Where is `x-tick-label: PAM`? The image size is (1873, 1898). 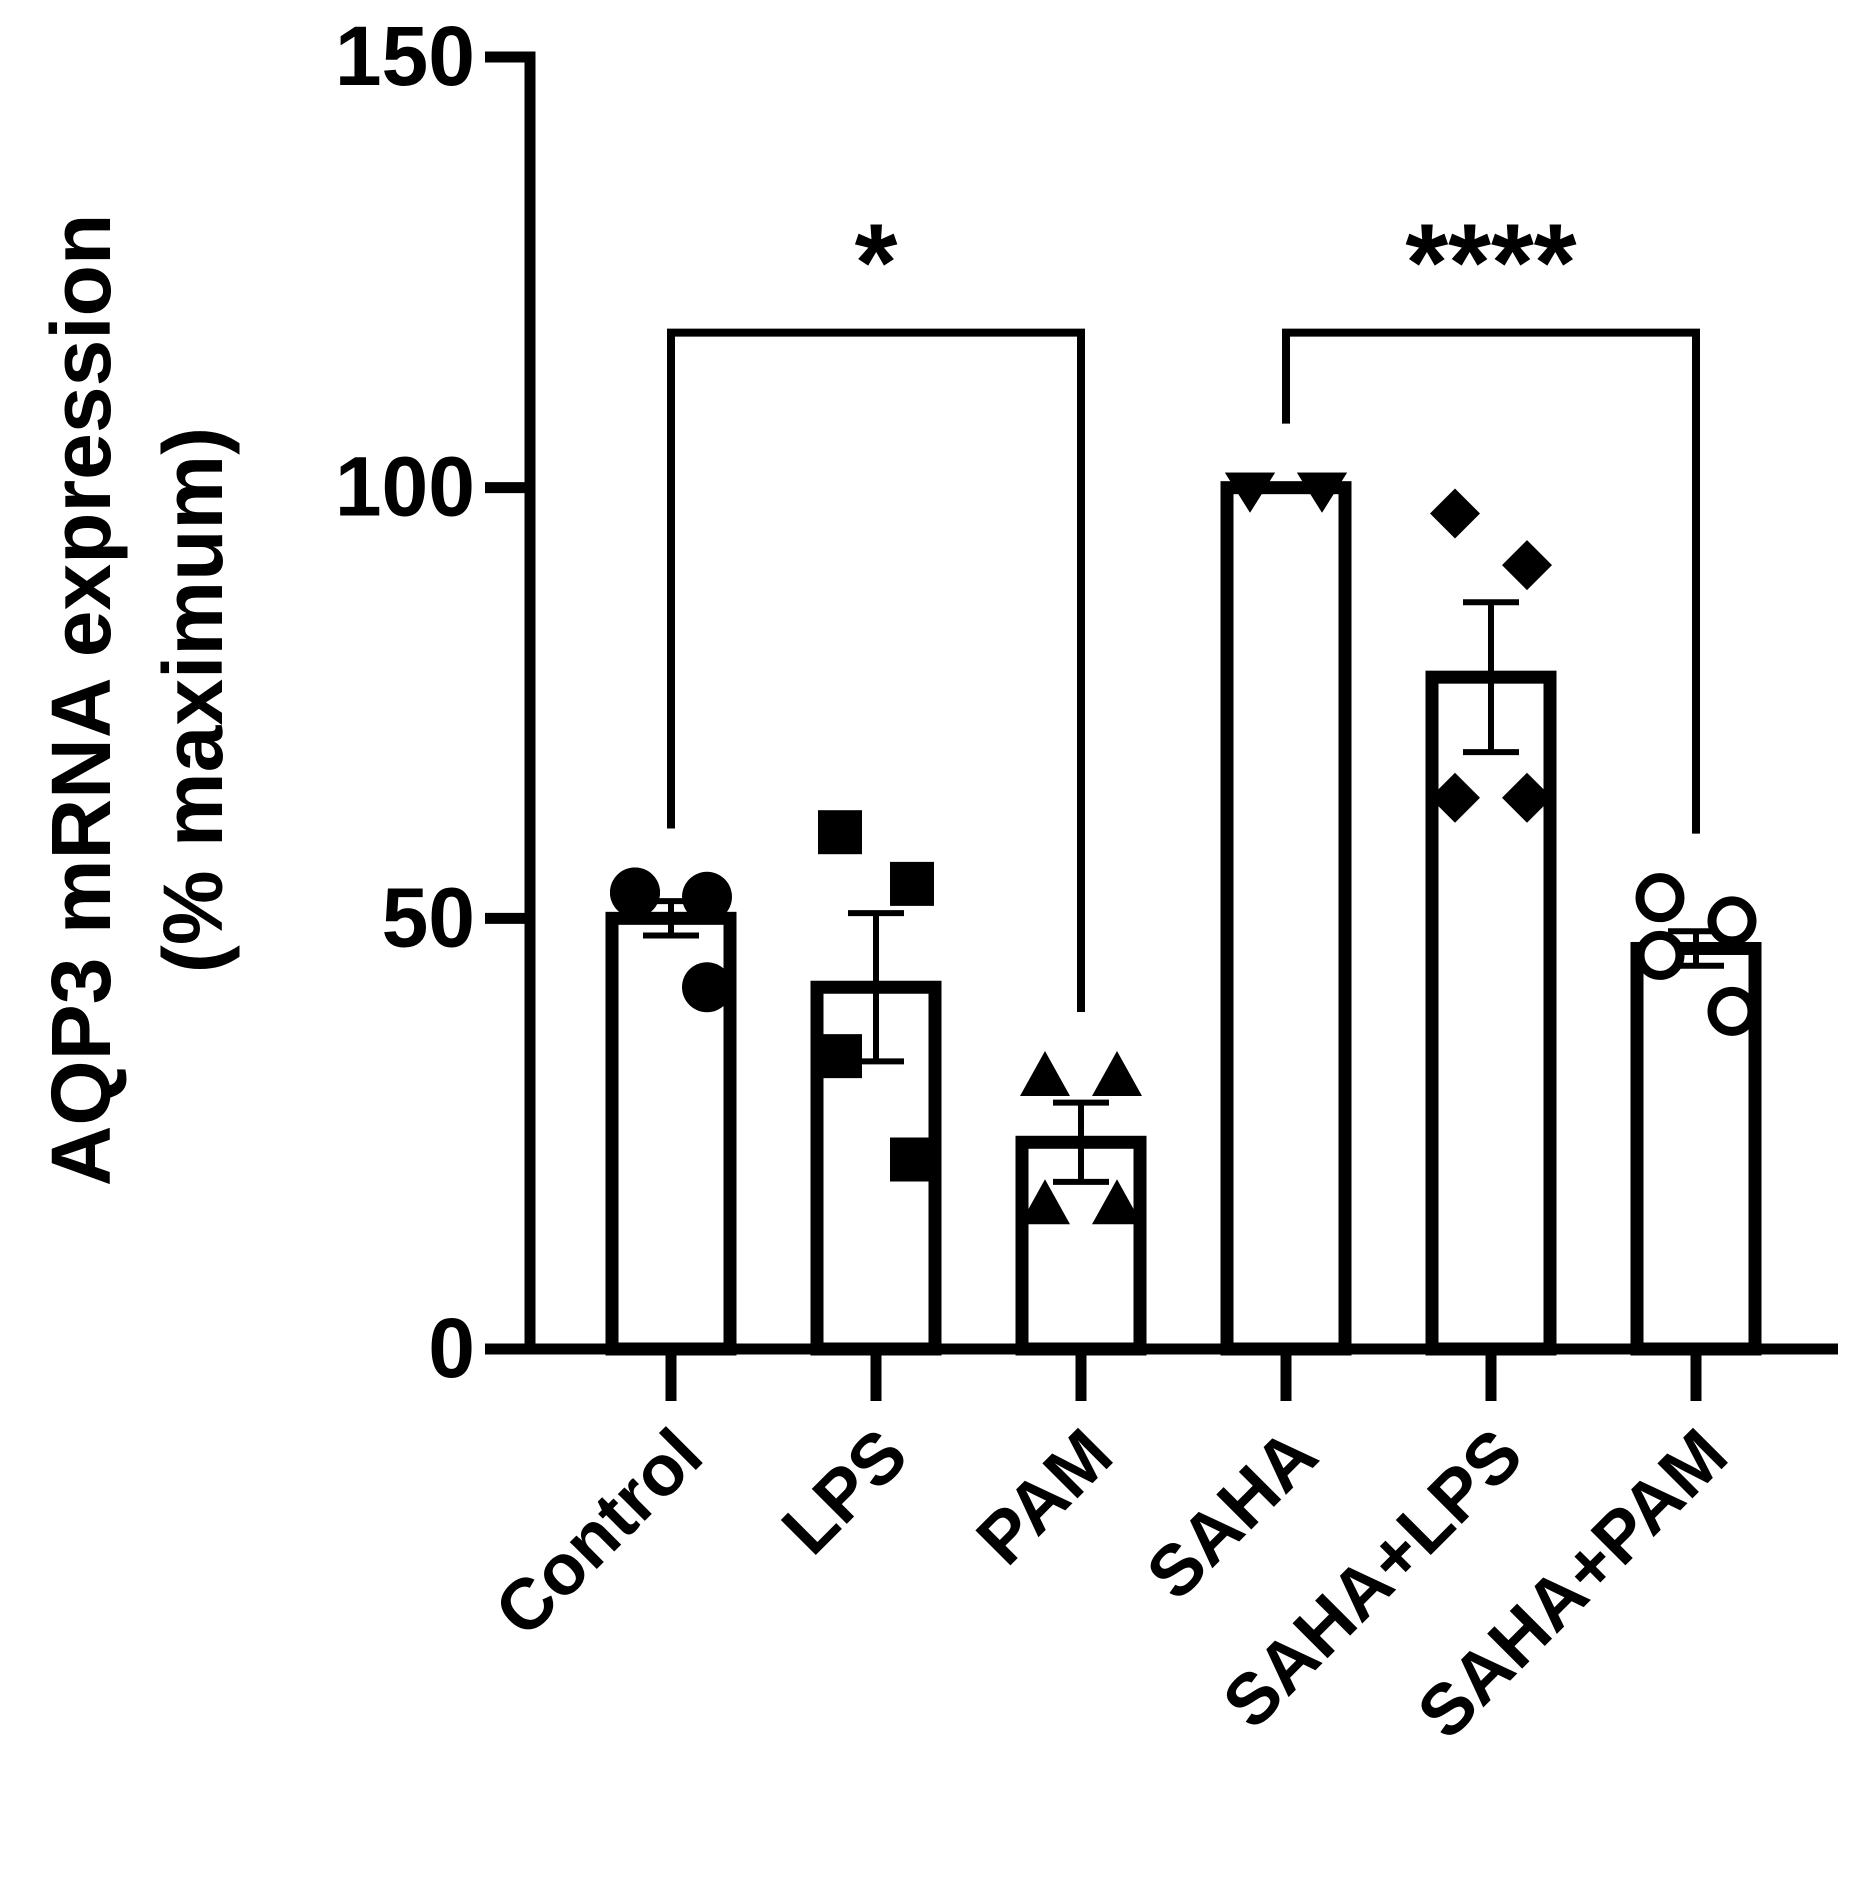
x-tick-label: PAM is located at coordinates (1045, 1497).